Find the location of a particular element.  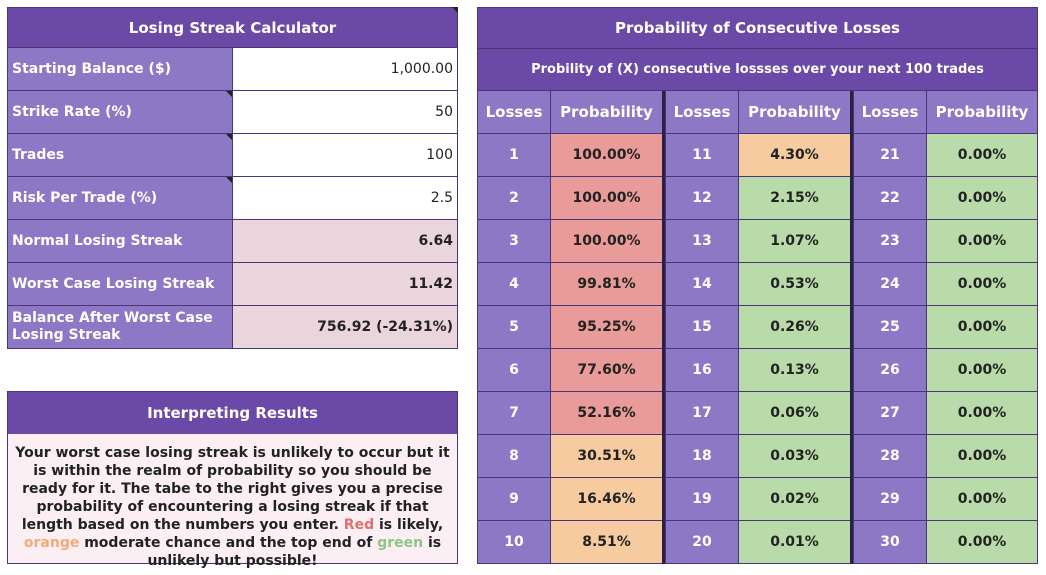

probability-row: 10 8.51% is located at coordinates (569, 542).